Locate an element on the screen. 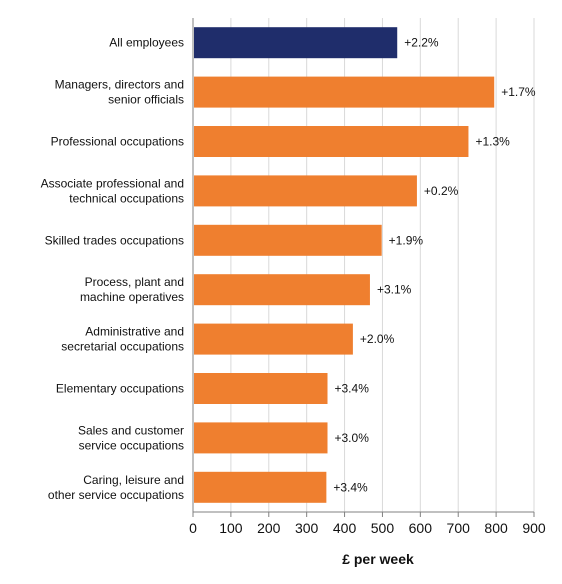 This screenshot has height=584, width=562. category-label: technical occupations is located at coordinates (126, 198).